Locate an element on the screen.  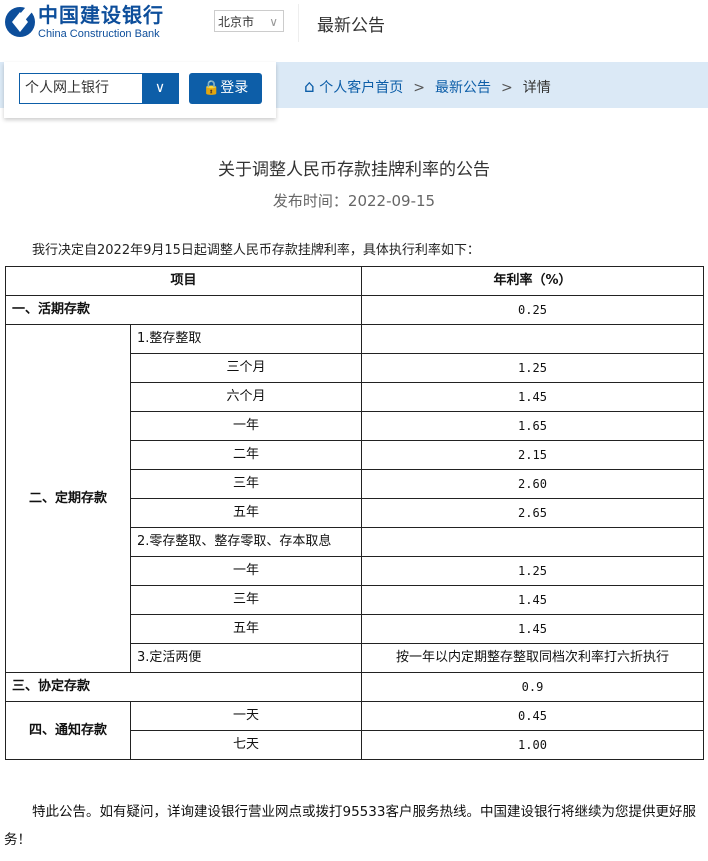
table-row: 2.零存整取、整存零取、存本取息 is located at coordinates (355, 542).